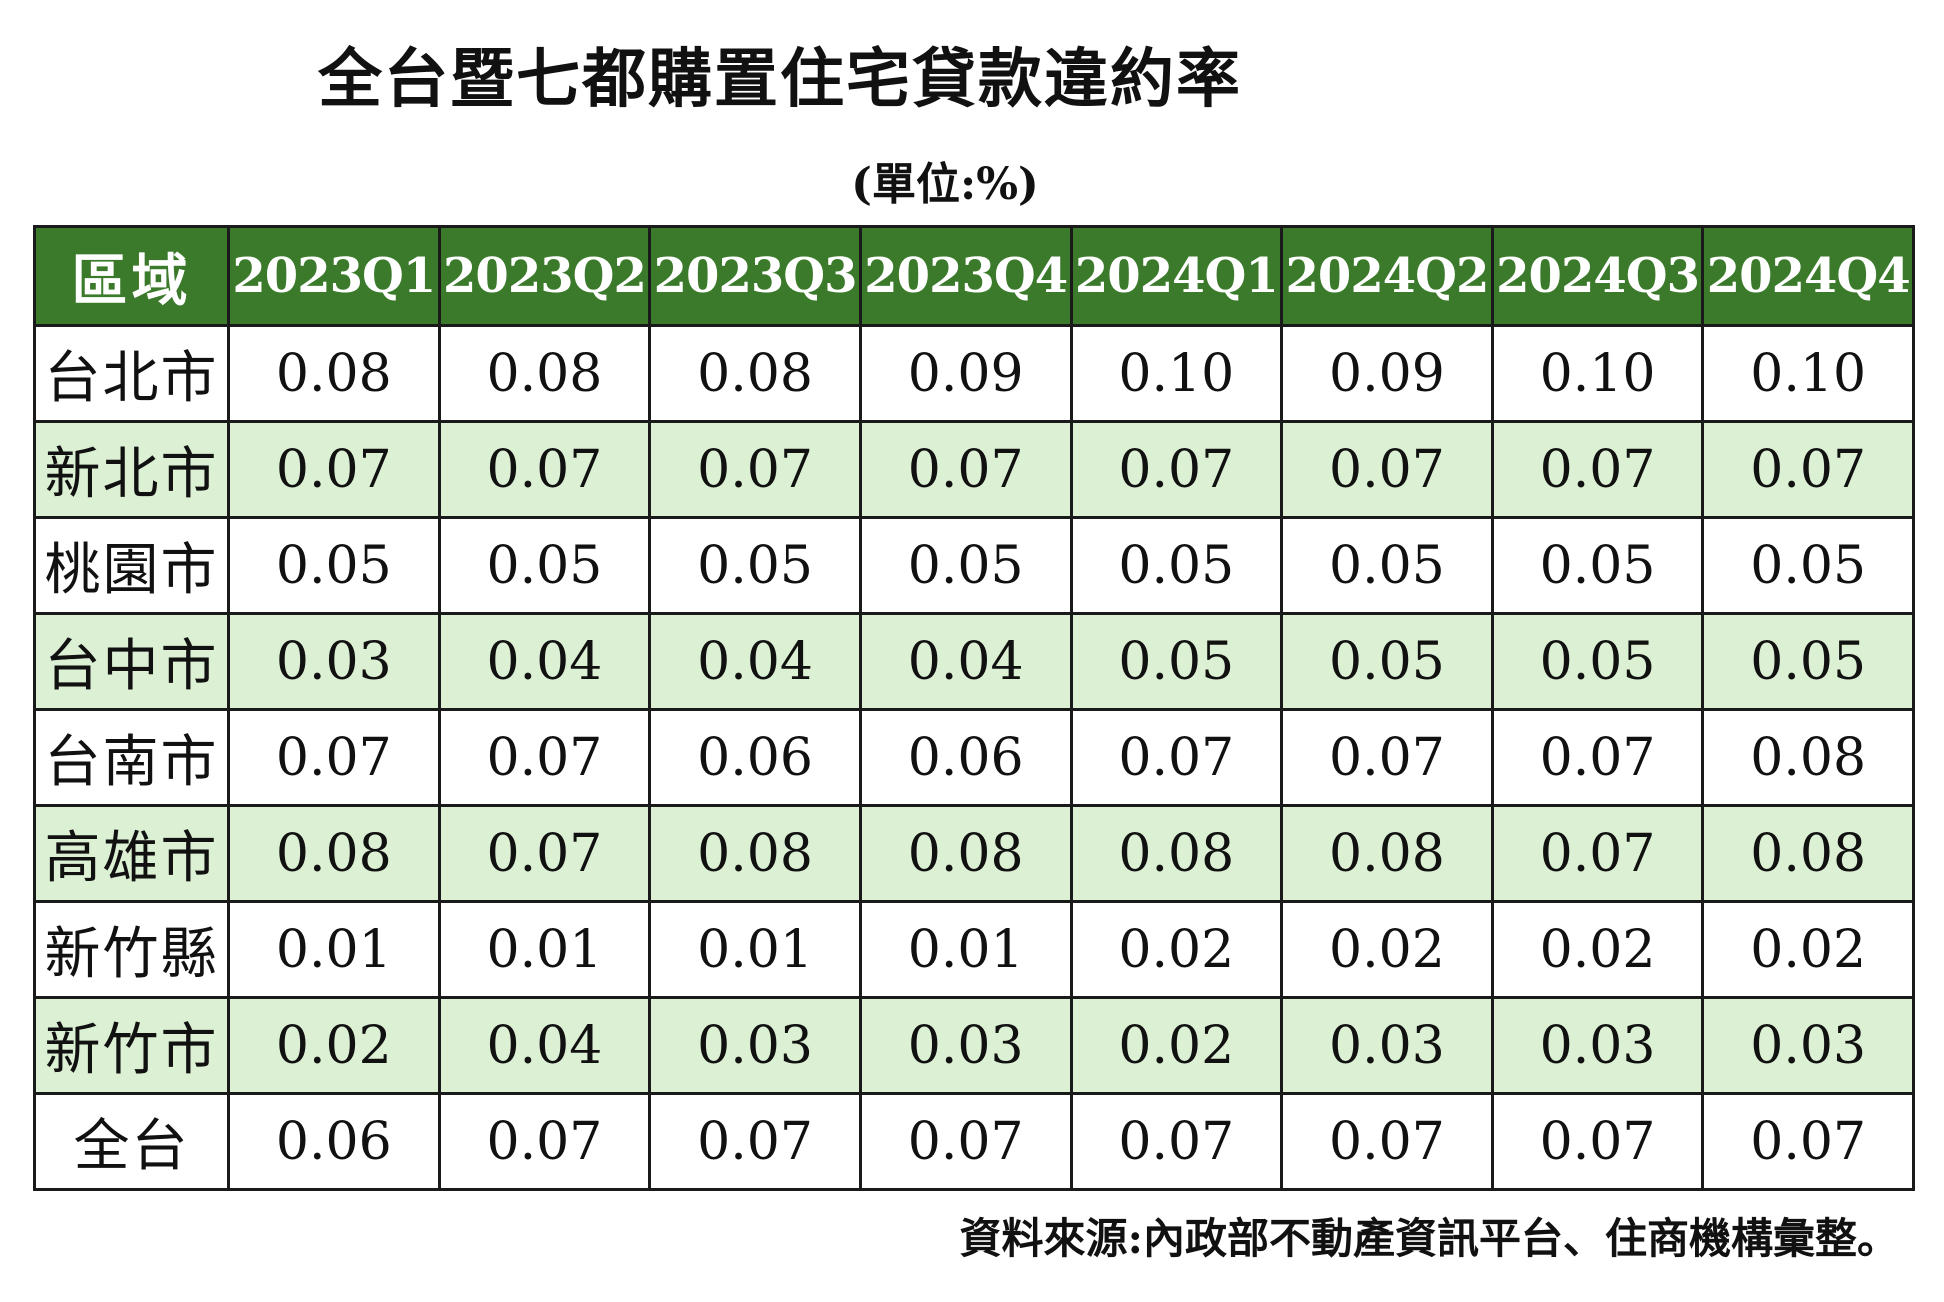  What do you see at coordinates (1387, 276) in the screenshot?
I see `period-column-header: 2024Q2` at bounding box center [1387, 276].